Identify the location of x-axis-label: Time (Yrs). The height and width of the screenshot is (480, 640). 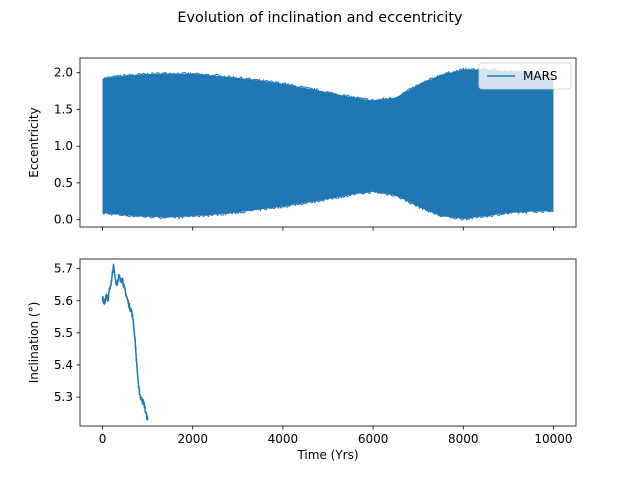
(327, 455).